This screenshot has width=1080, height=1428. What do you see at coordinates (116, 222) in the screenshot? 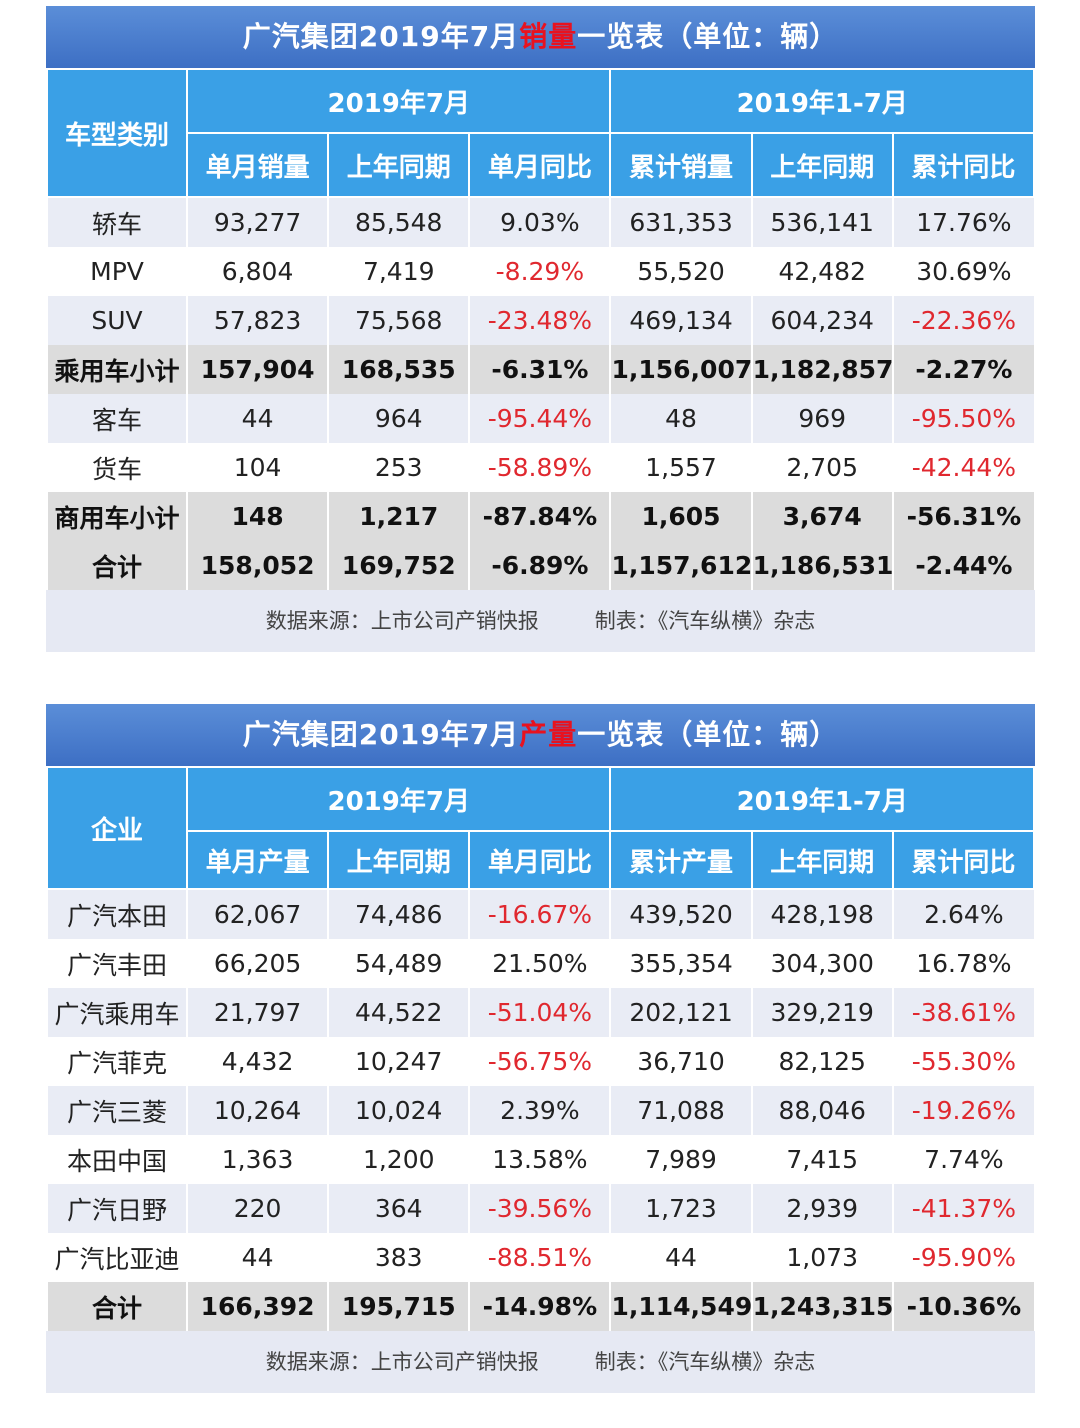
I see `row-label-cell: 轿车` at bounding box center [116, 222].